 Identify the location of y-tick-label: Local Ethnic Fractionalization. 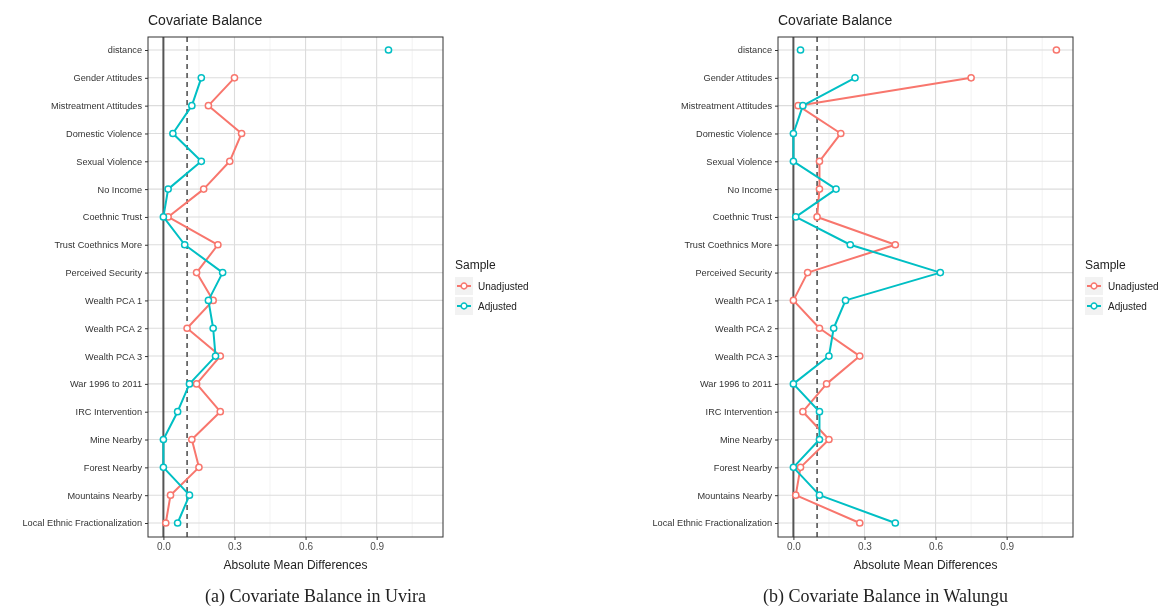
(82, 523).